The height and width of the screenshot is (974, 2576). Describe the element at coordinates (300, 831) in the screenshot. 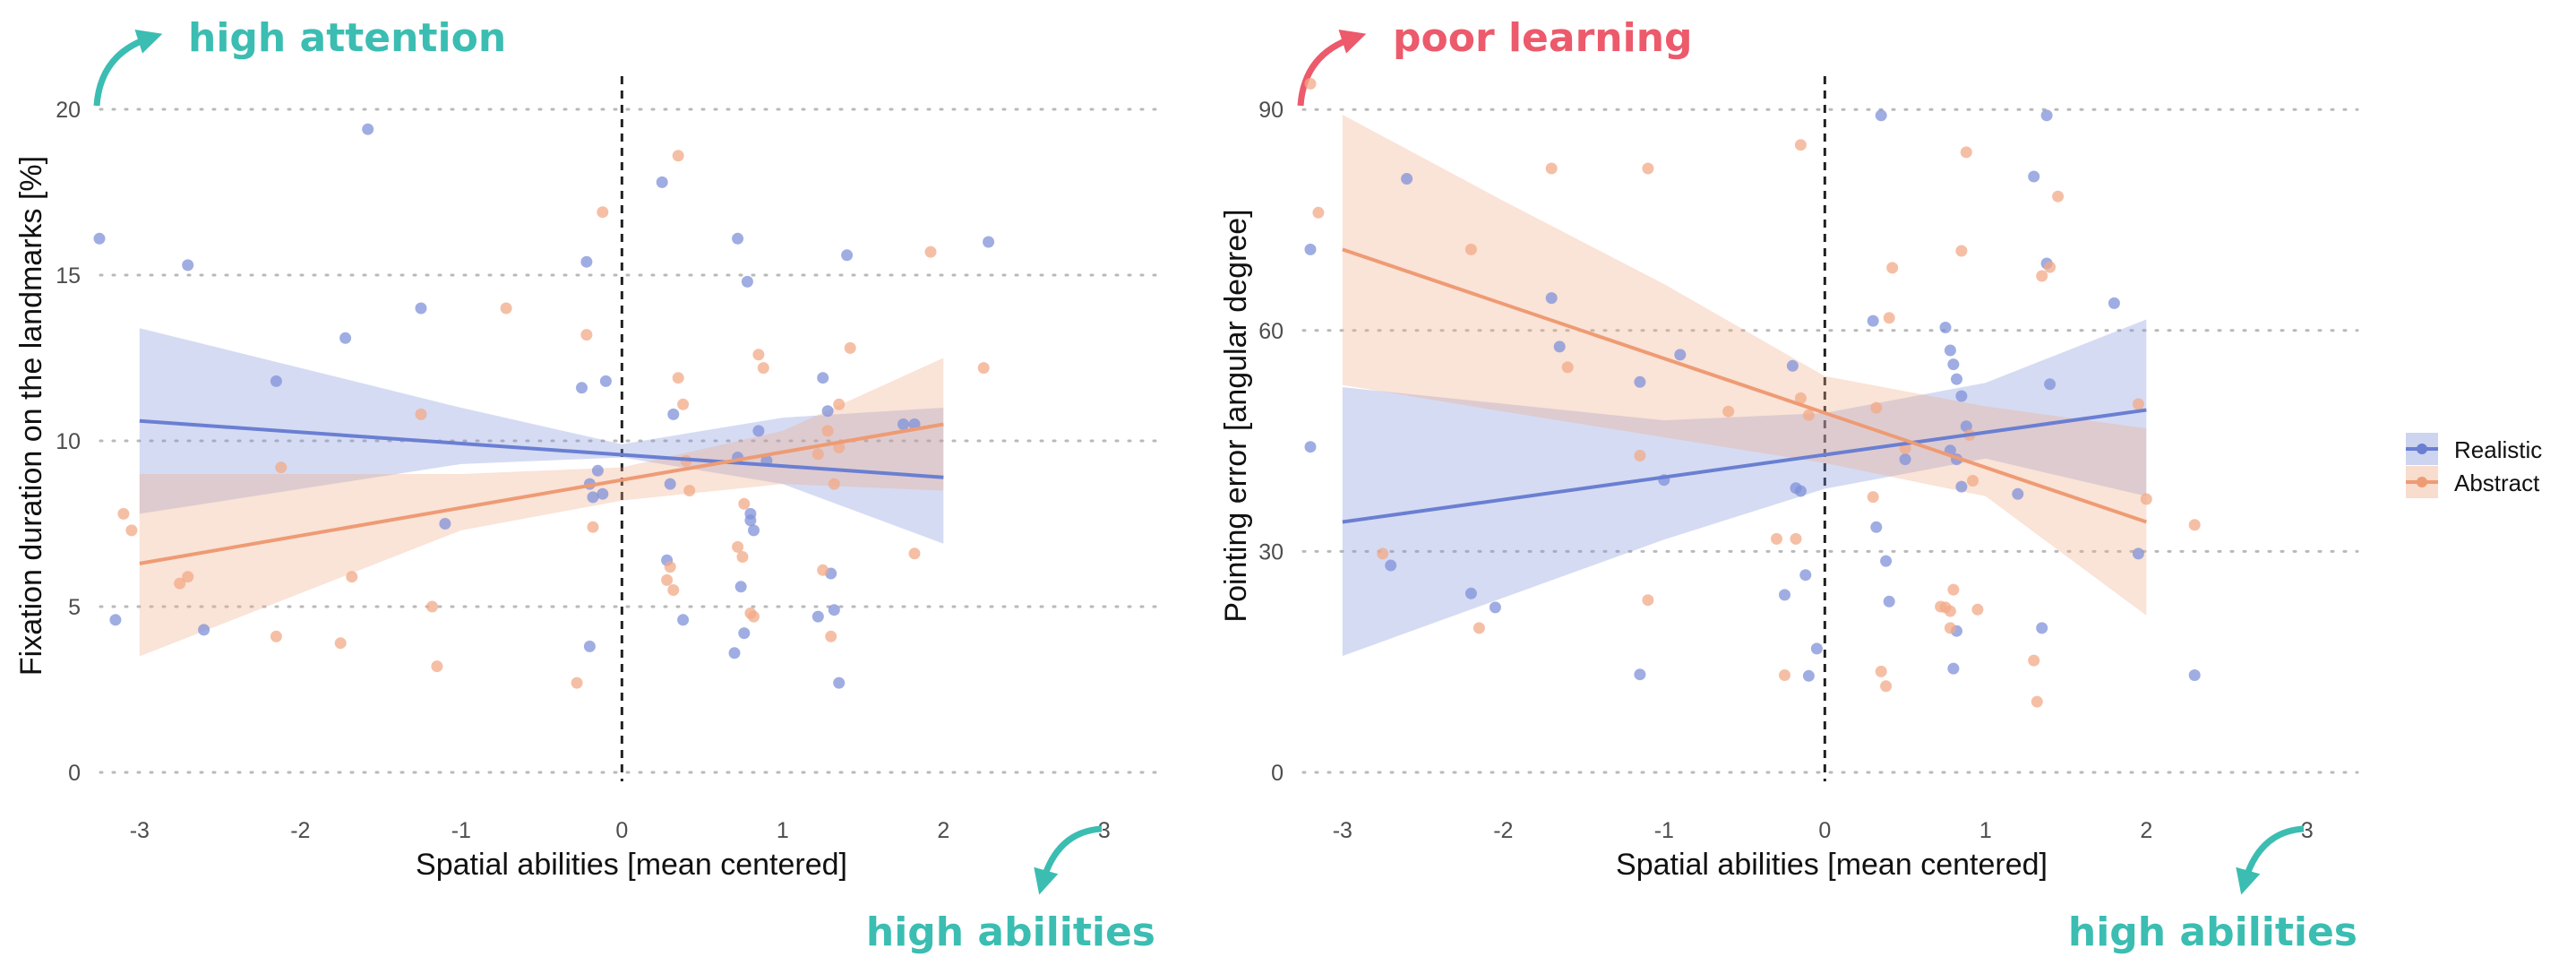

I see `x-tick-label: -2` at that location.